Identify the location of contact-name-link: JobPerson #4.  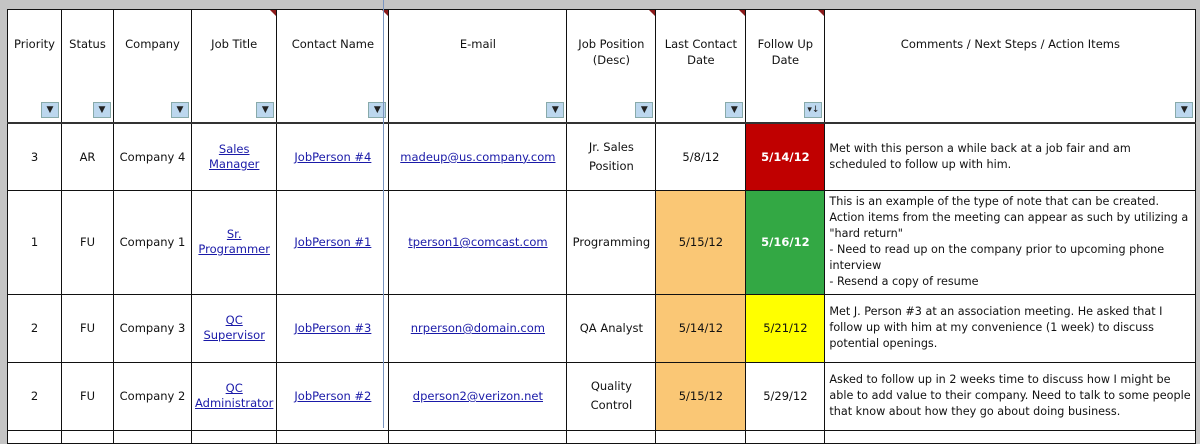
(333, 156).